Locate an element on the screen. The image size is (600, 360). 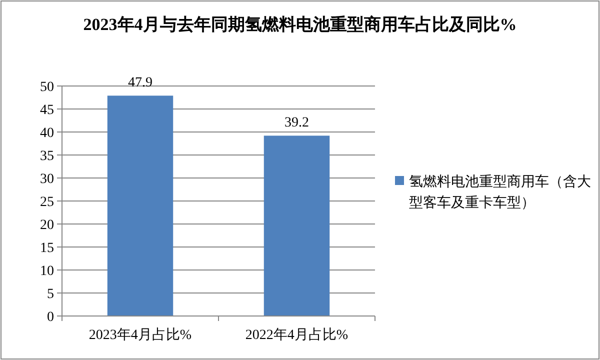
ytick: 40 is located at coordinates (47, 133).